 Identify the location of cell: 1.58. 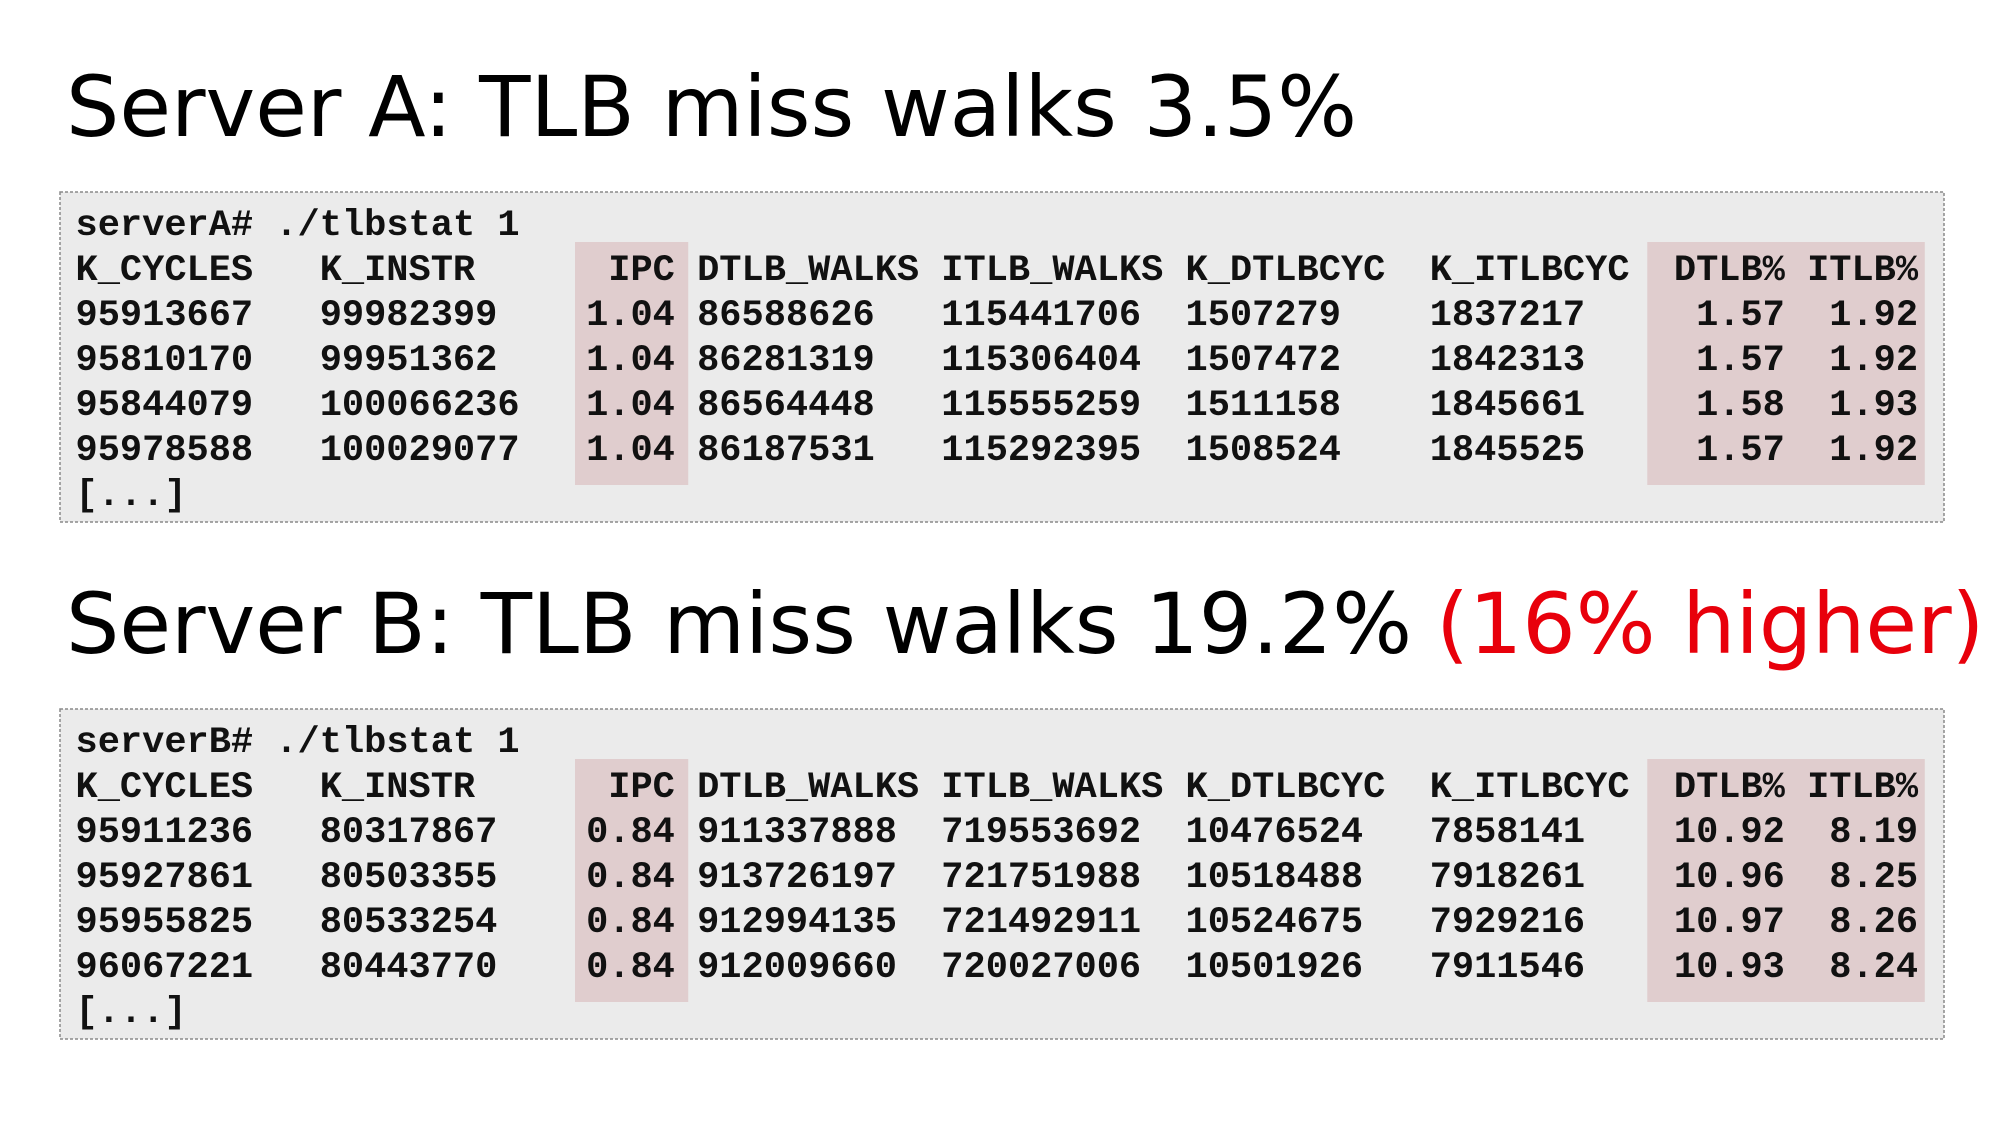
(1740, 406).